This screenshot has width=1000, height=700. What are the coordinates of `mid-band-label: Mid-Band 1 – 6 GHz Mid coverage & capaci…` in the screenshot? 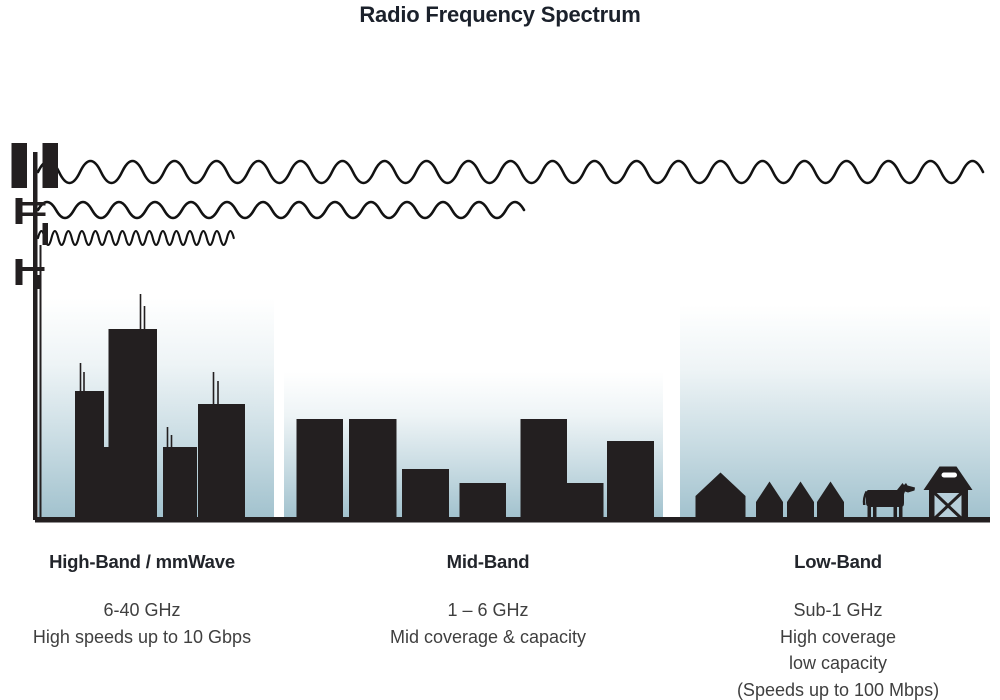 It's located at (488, 600).